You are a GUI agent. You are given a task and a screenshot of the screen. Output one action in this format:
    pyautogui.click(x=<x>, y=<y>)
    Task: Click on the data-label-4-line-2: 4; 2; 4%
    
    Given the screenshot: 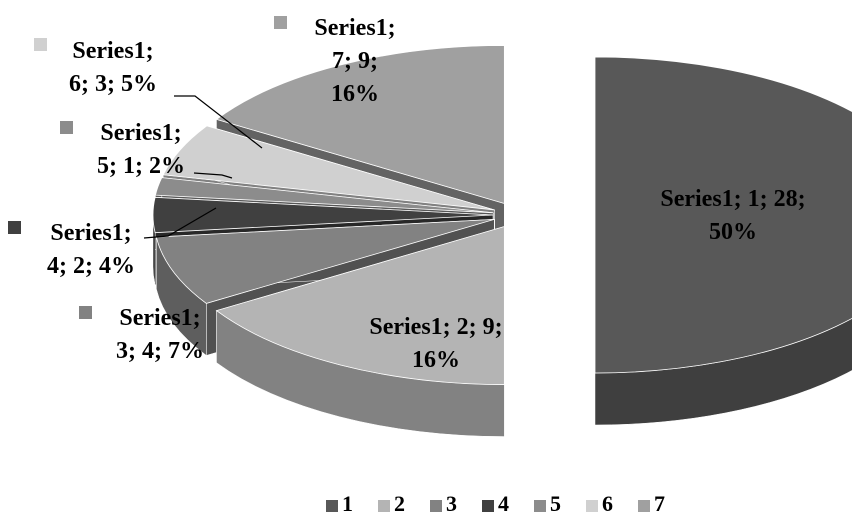 What is the action you would take?
    pyautogui.click(x=91, y=266)
    